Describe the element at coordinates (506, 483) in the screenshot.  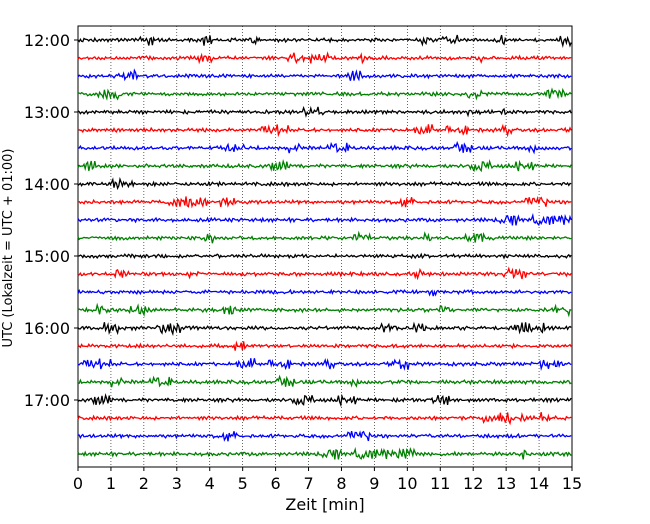
I see `x-tick-label: 13` at that location.